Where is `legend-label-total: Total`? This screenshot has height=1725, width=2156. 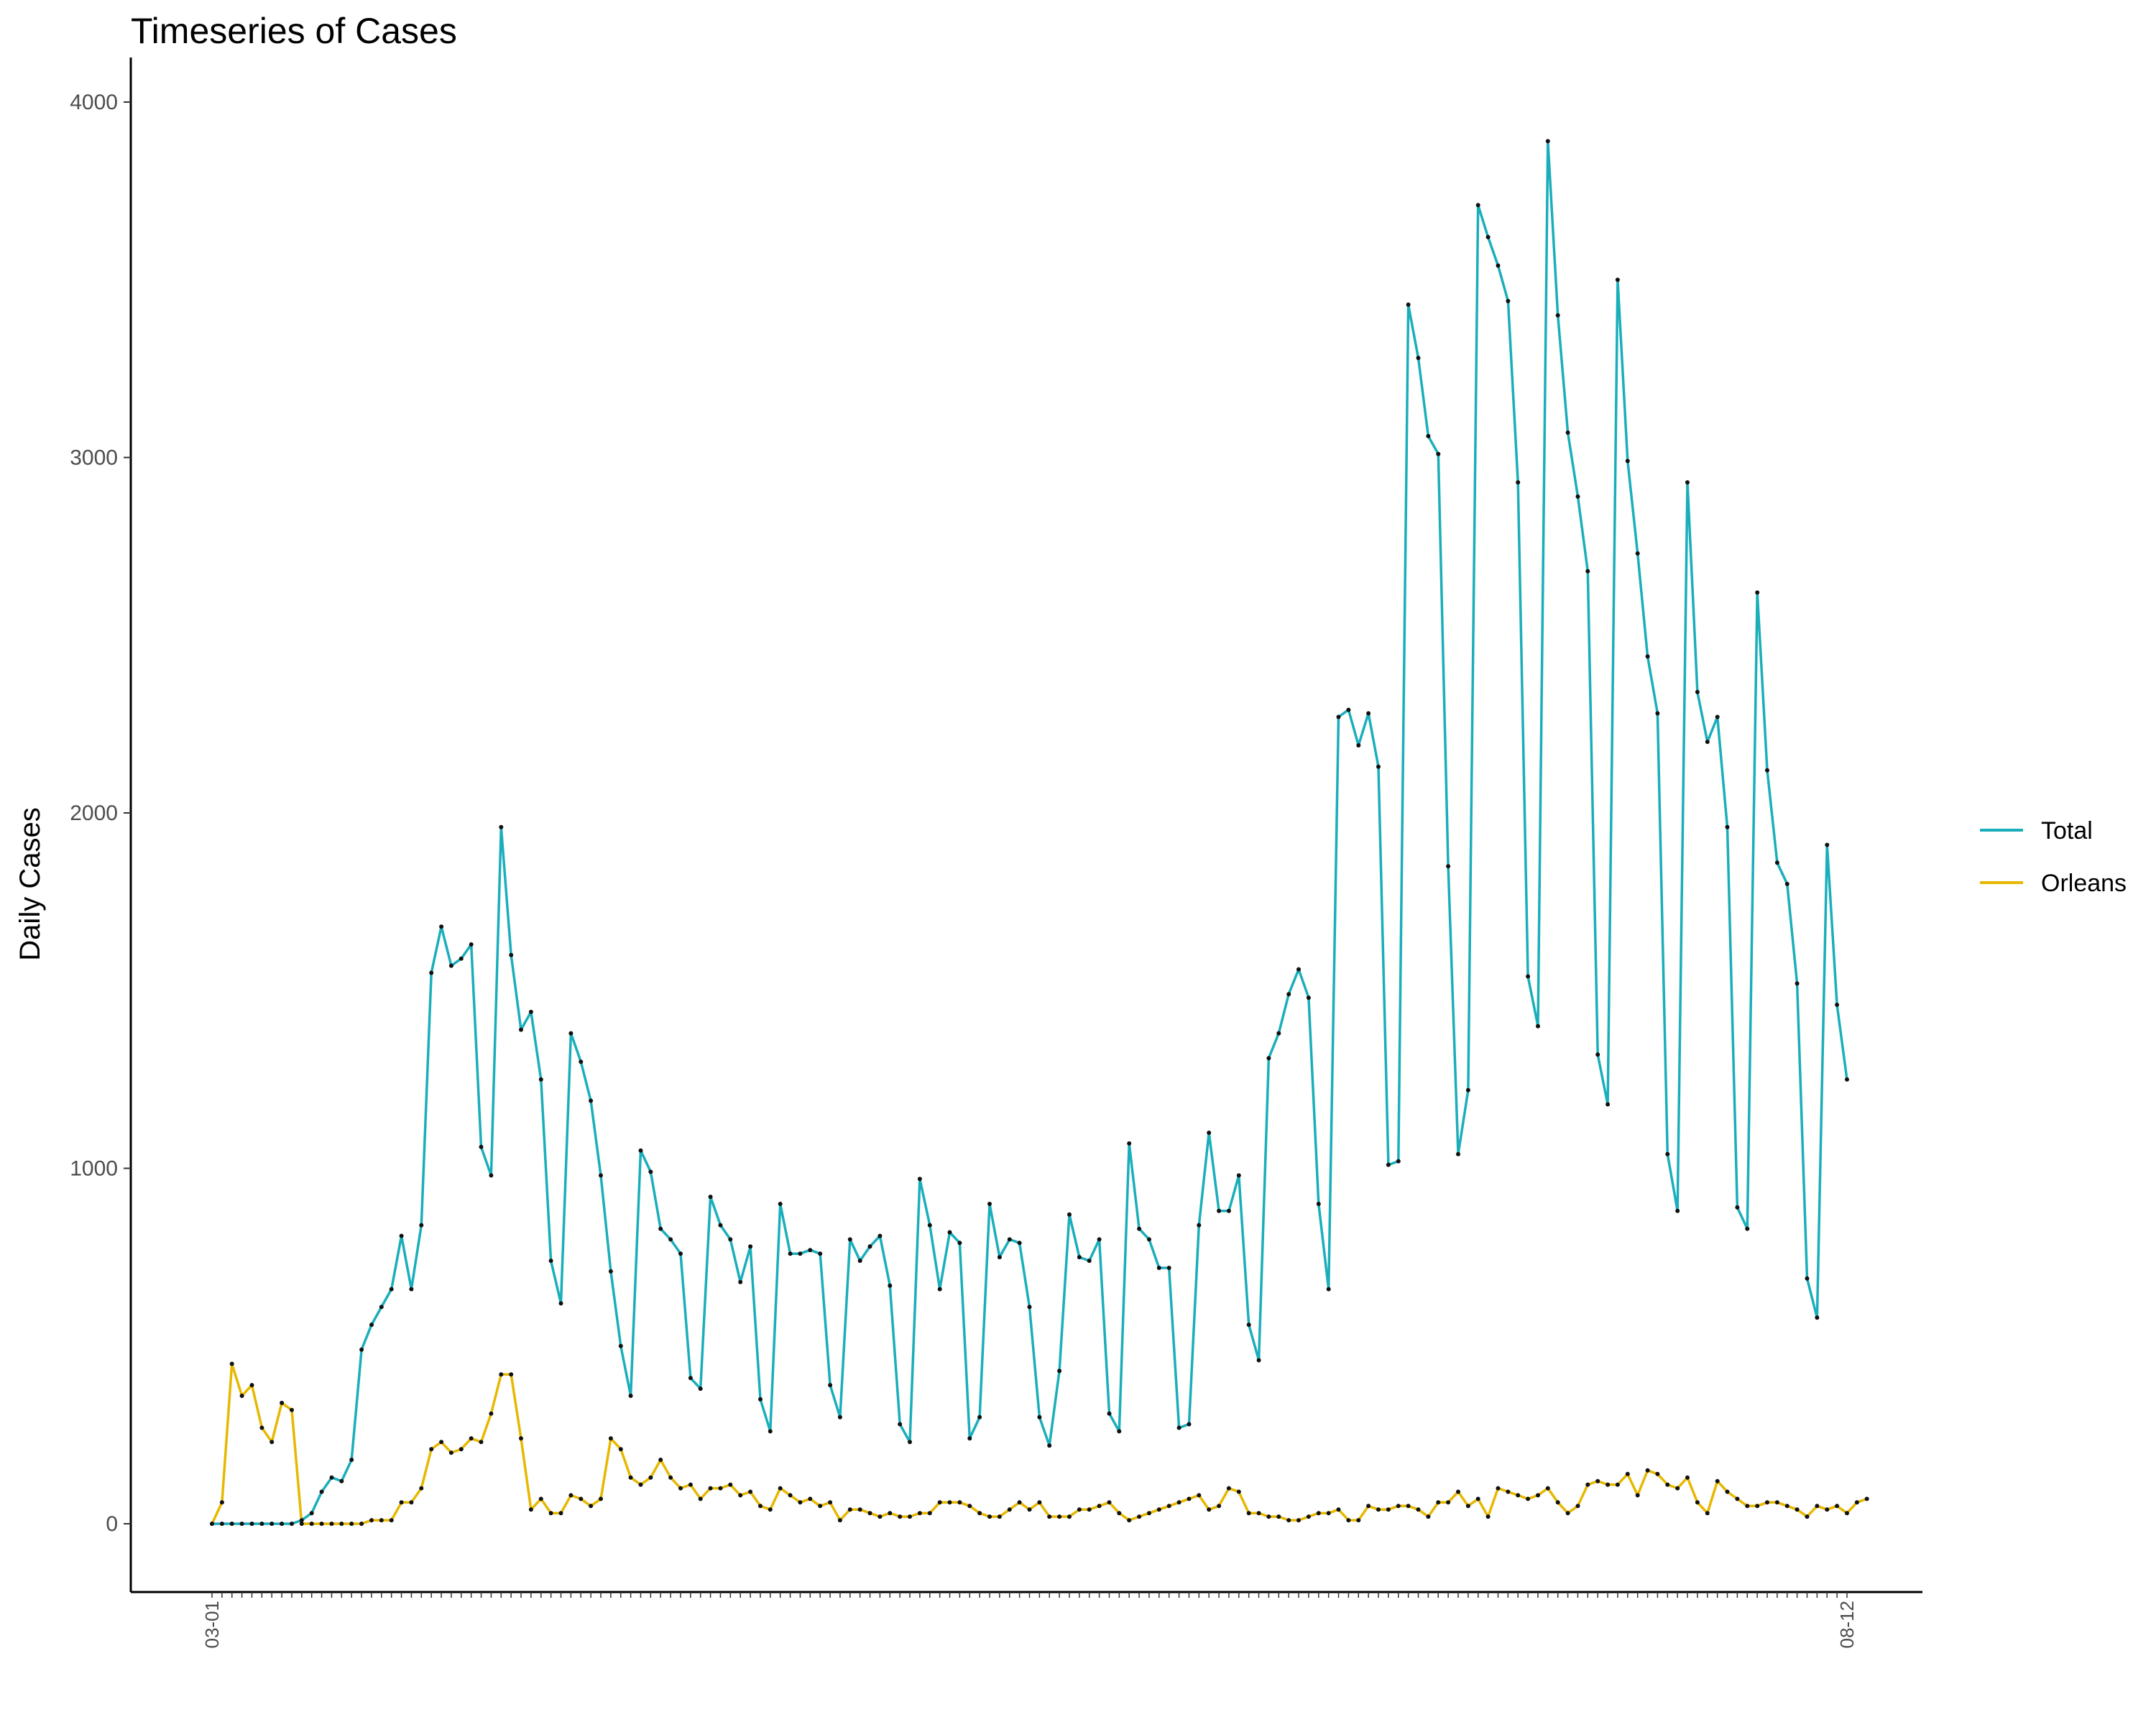 legend-label-total: Total is located at coordinates (2067, 831).